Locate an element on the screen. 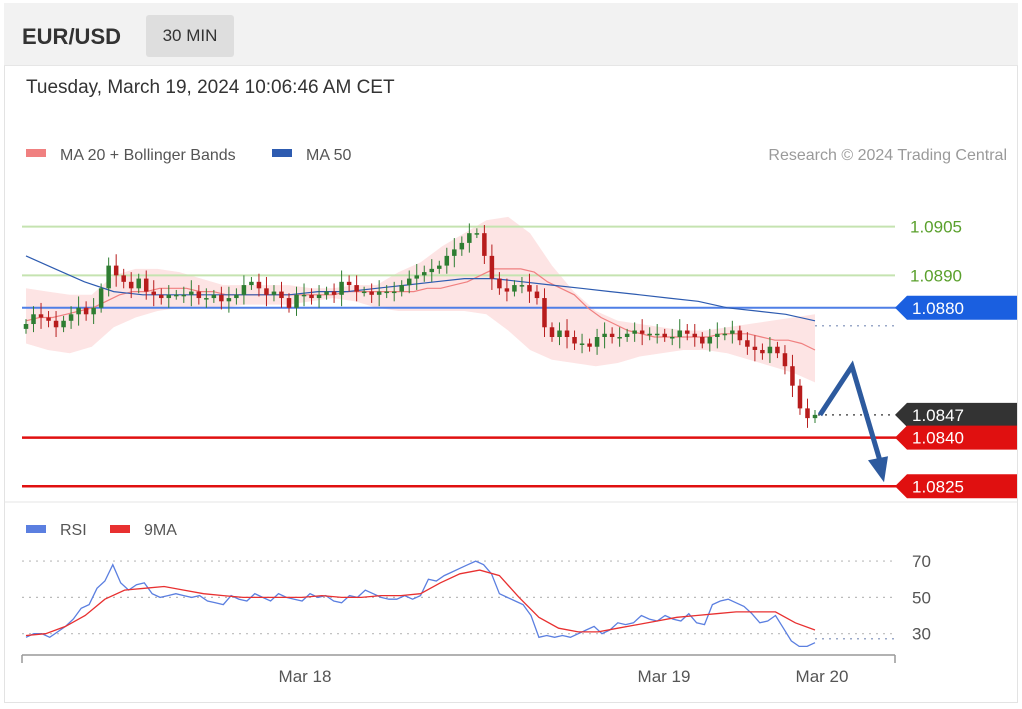 The width and height of the screenshot is (1022, 709). level-1-0825-tag is located at coordinates (956, 486).